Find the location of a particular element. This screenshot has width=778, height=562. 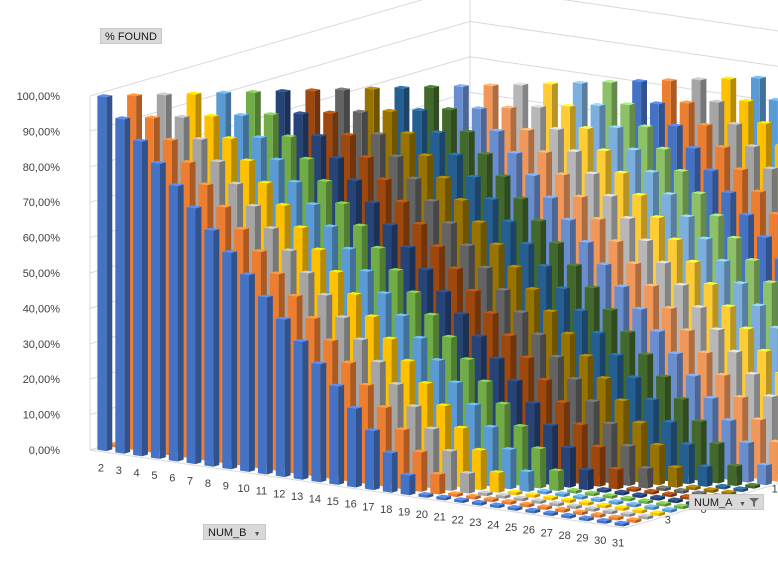

x-tick-label: 5 is located at coordinates (154, 476).